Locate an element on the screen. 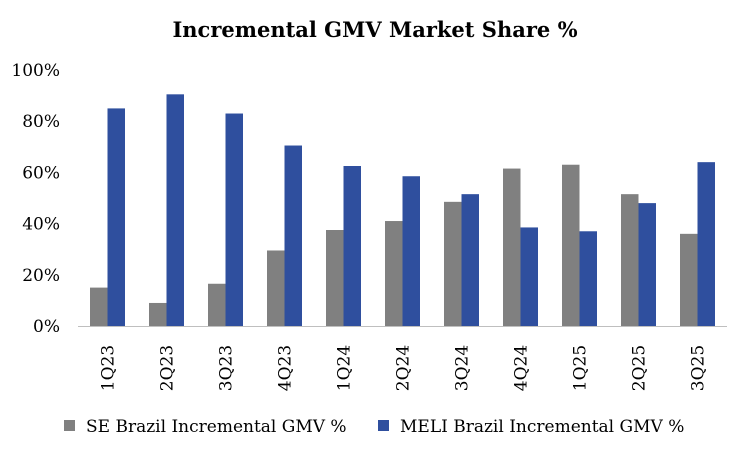 This screenshot has height=459, width=750. y-tick-label: 40% is located at coordinates (41, 225).